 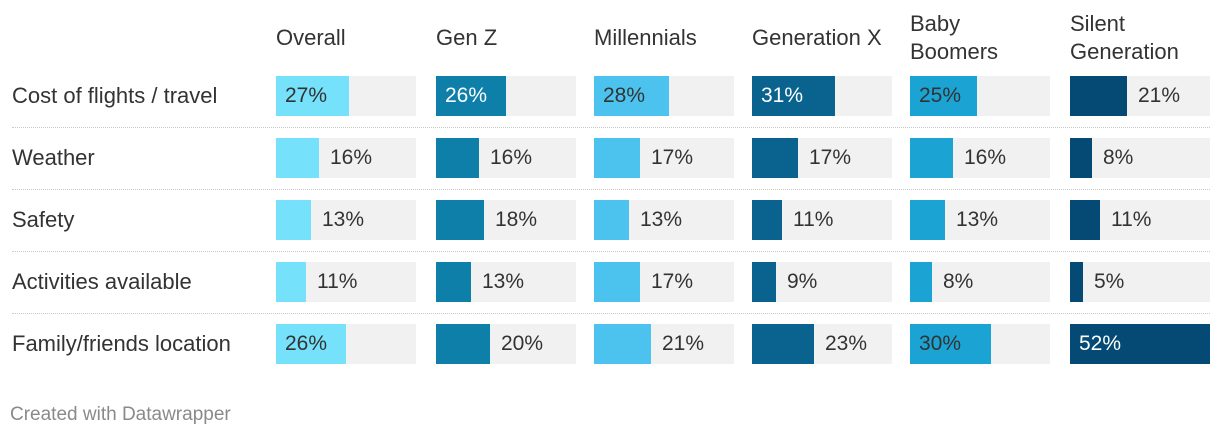 I want to click on bar-track: 28%, so click(x=664, y=96).